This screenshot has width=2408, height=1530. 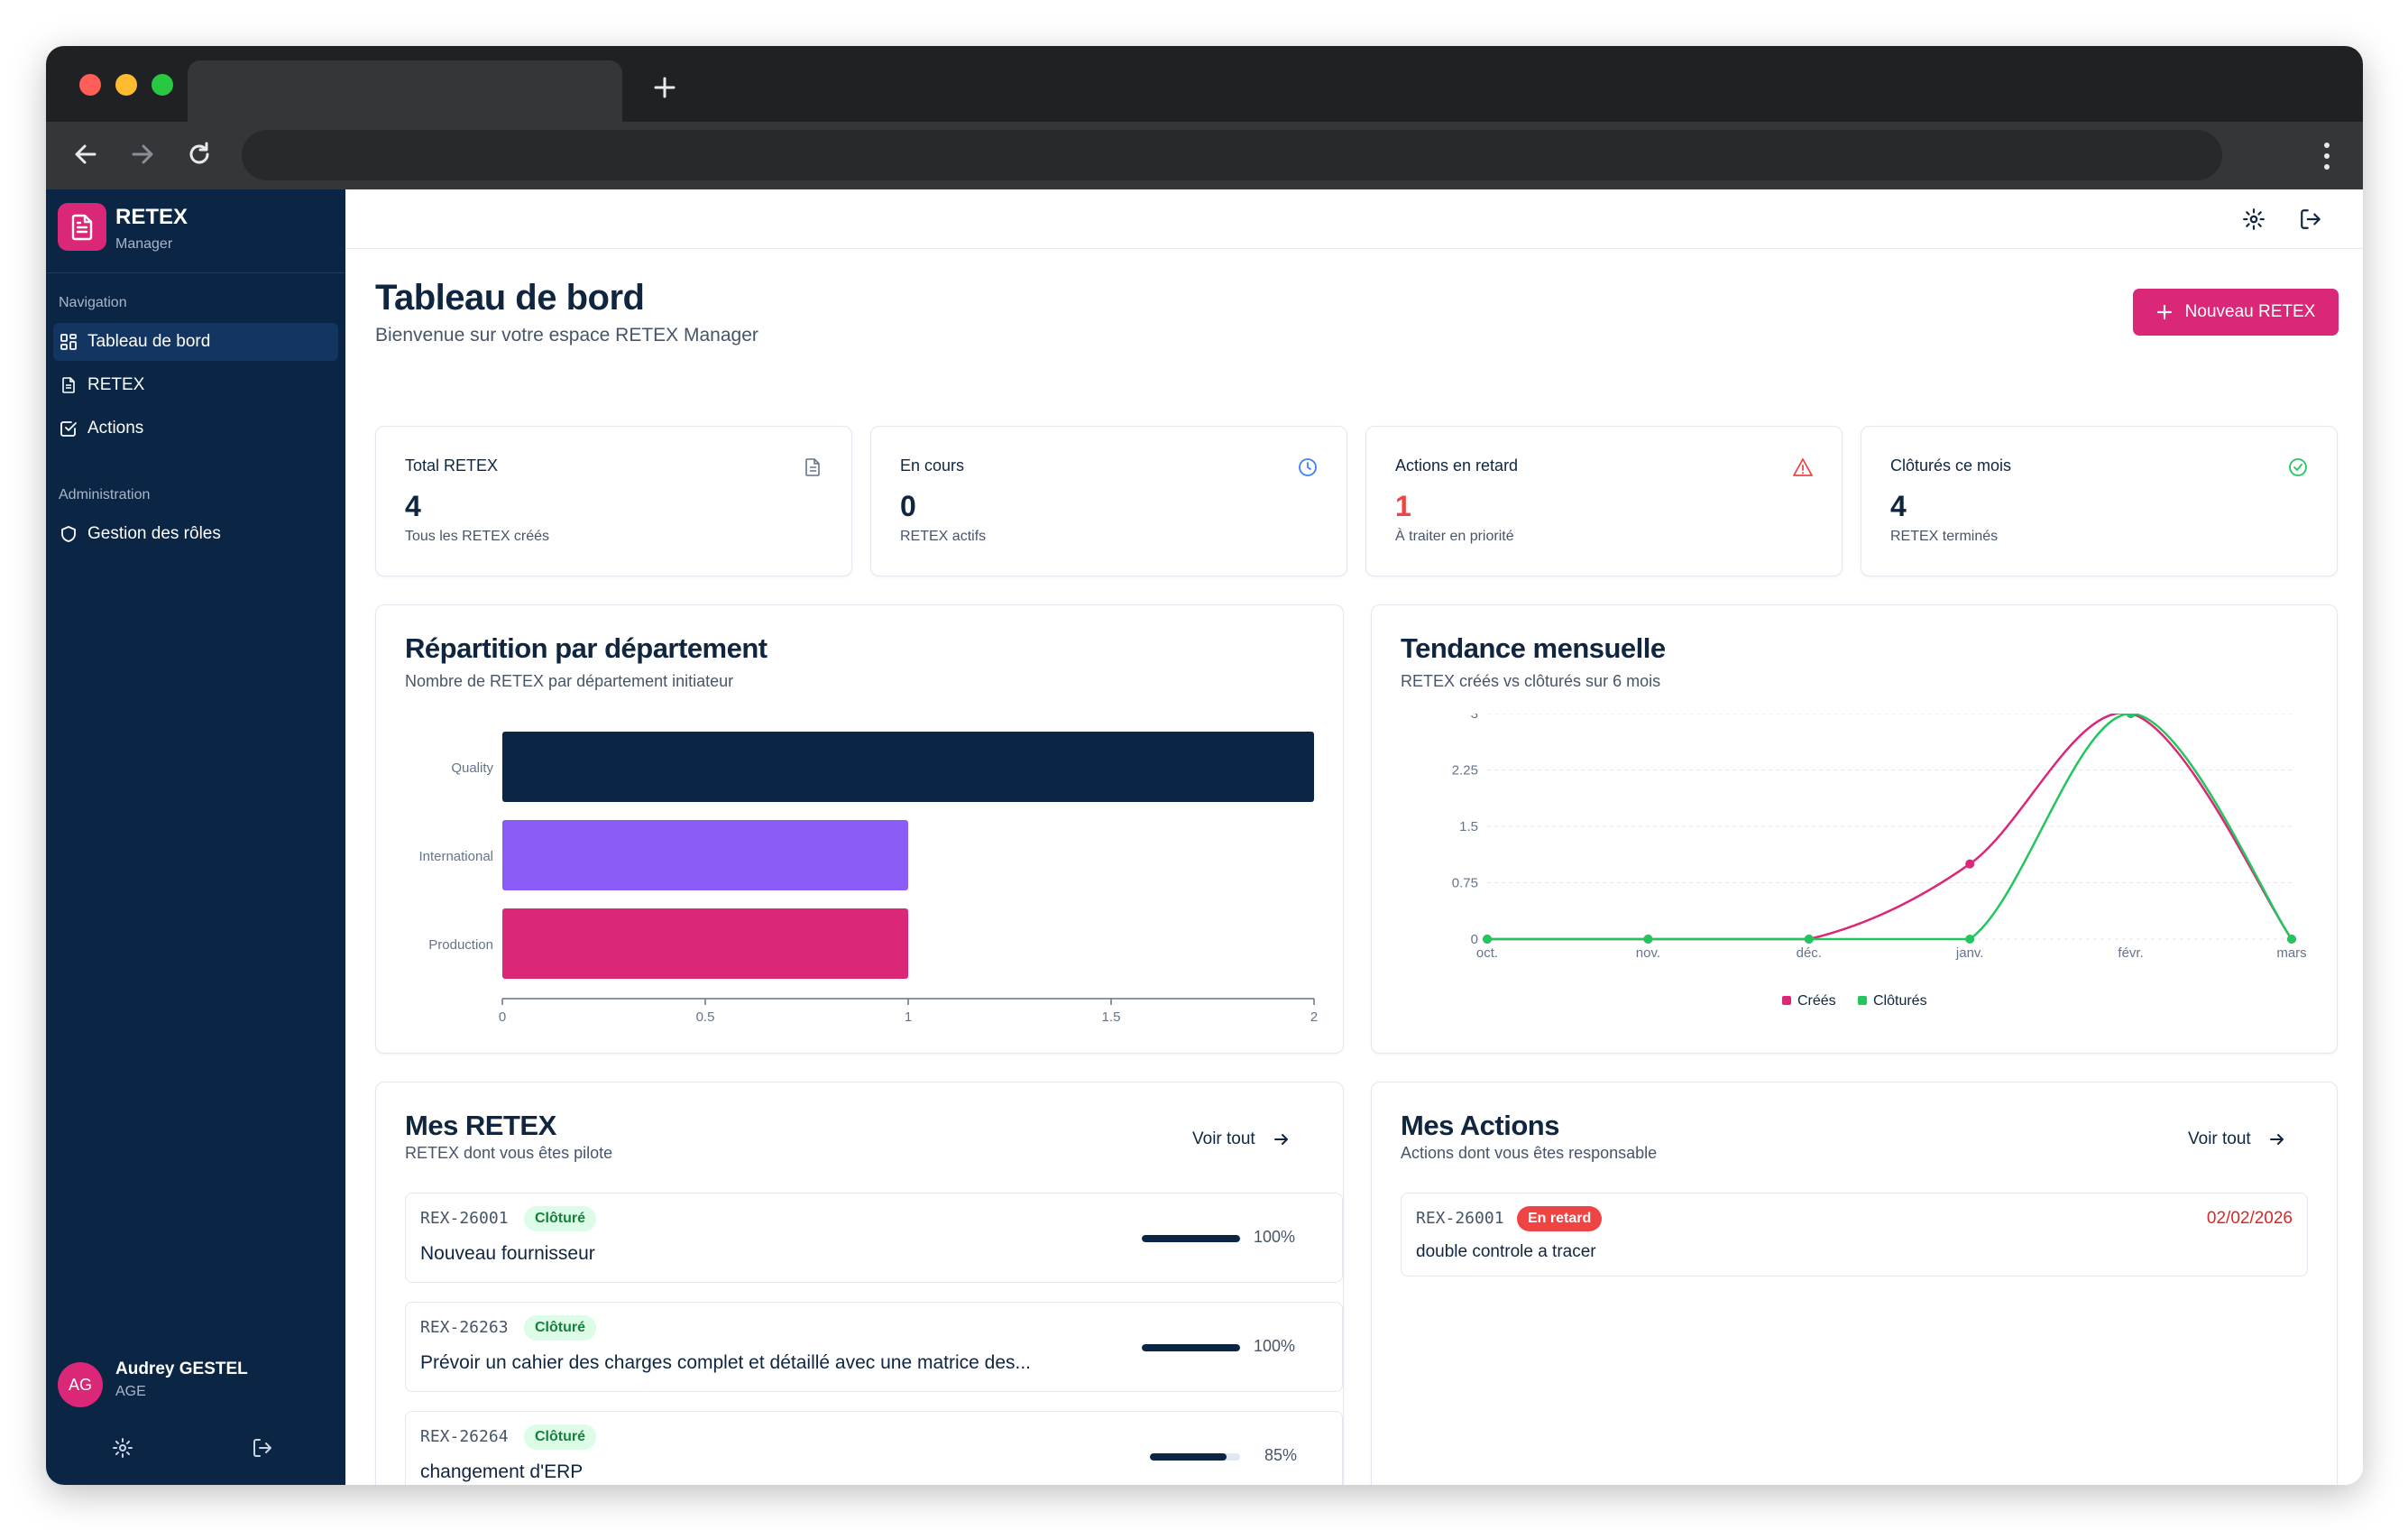 I want to click on new-retex-label: Nouveau RETEX, so click(x=2250, y=311).